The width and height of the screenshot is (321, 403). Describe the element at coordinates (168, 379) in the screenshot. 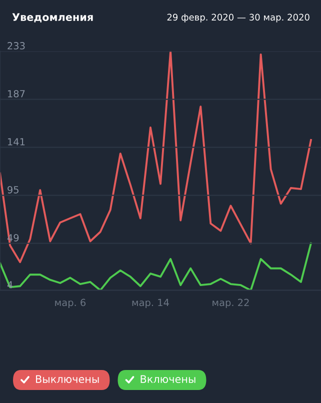

I see `text: Включены` at that location.